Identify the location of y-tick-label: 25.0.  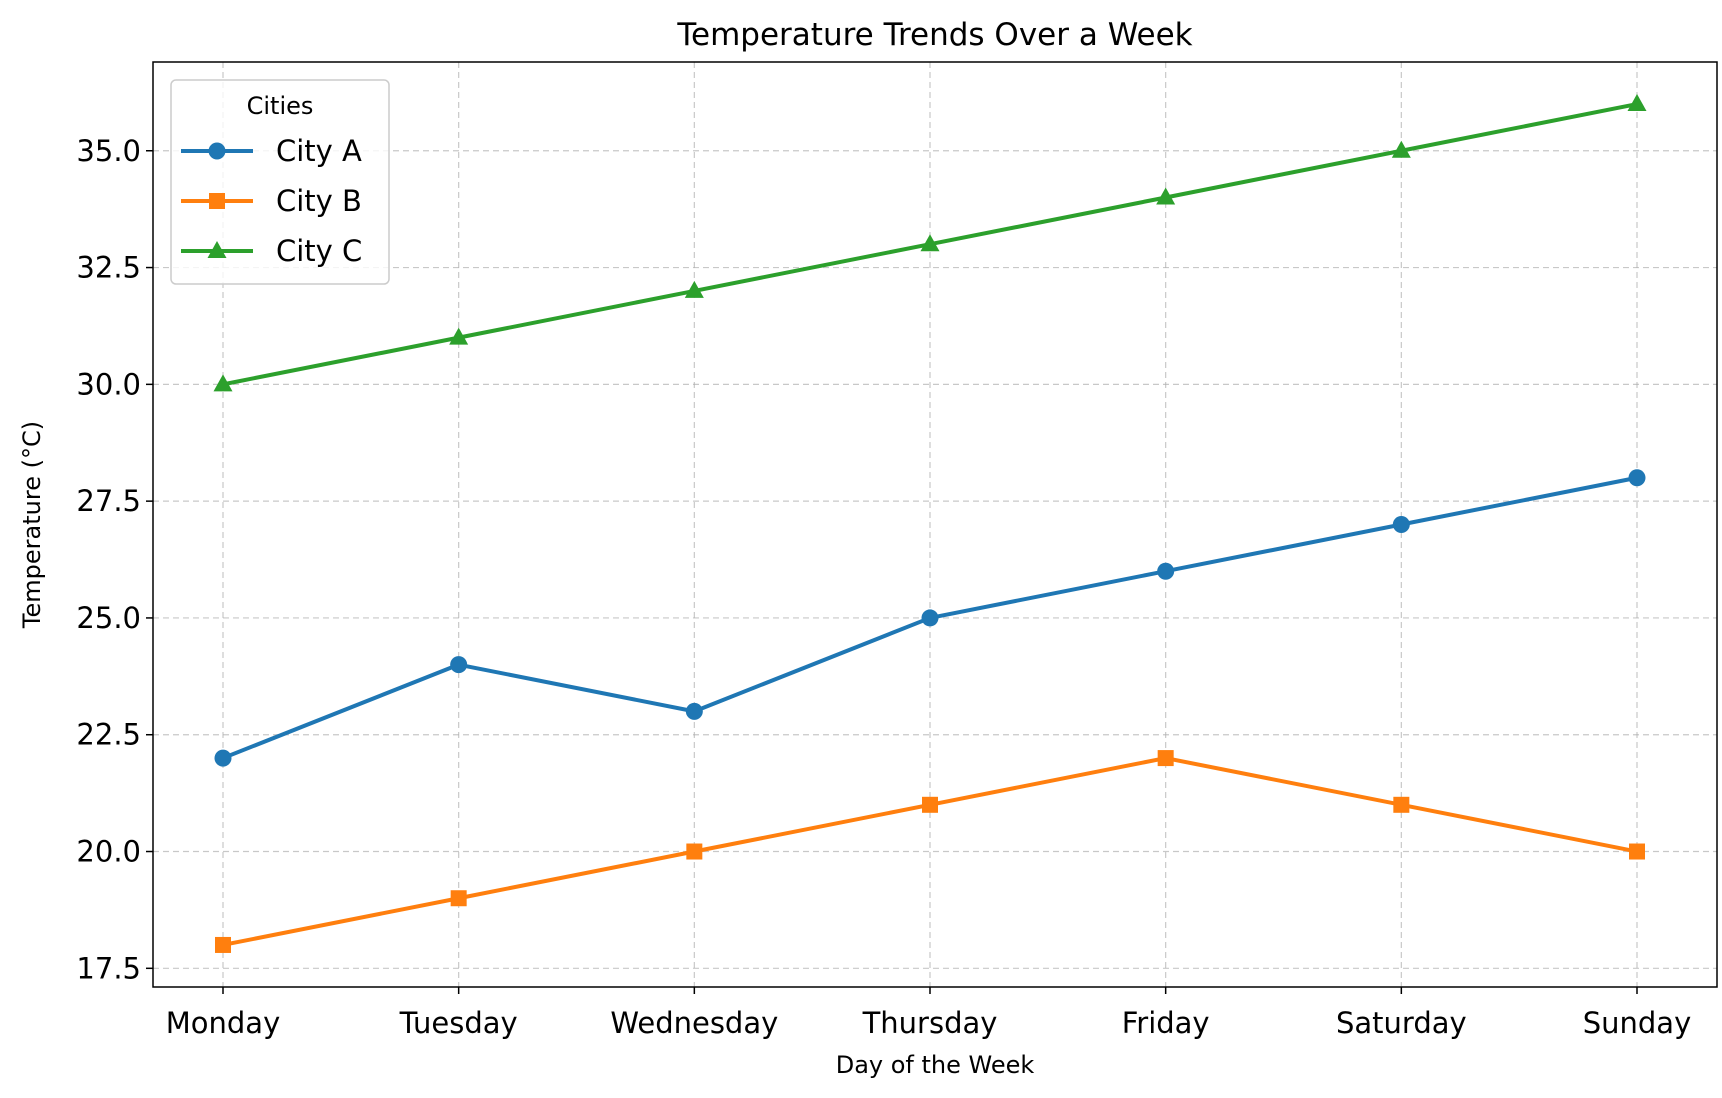
(108, 618).